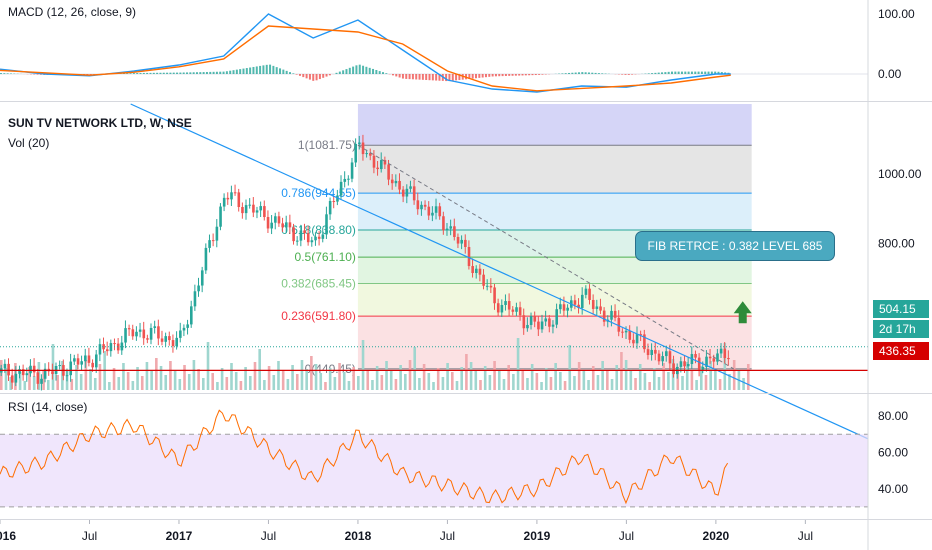 The image size is (932, 550). What do you see at coordinates (72, 12) in the screenshot?
I see `macd-pane-title: MACD (12, 26, close, 9)` at bounding box center [72, 12].